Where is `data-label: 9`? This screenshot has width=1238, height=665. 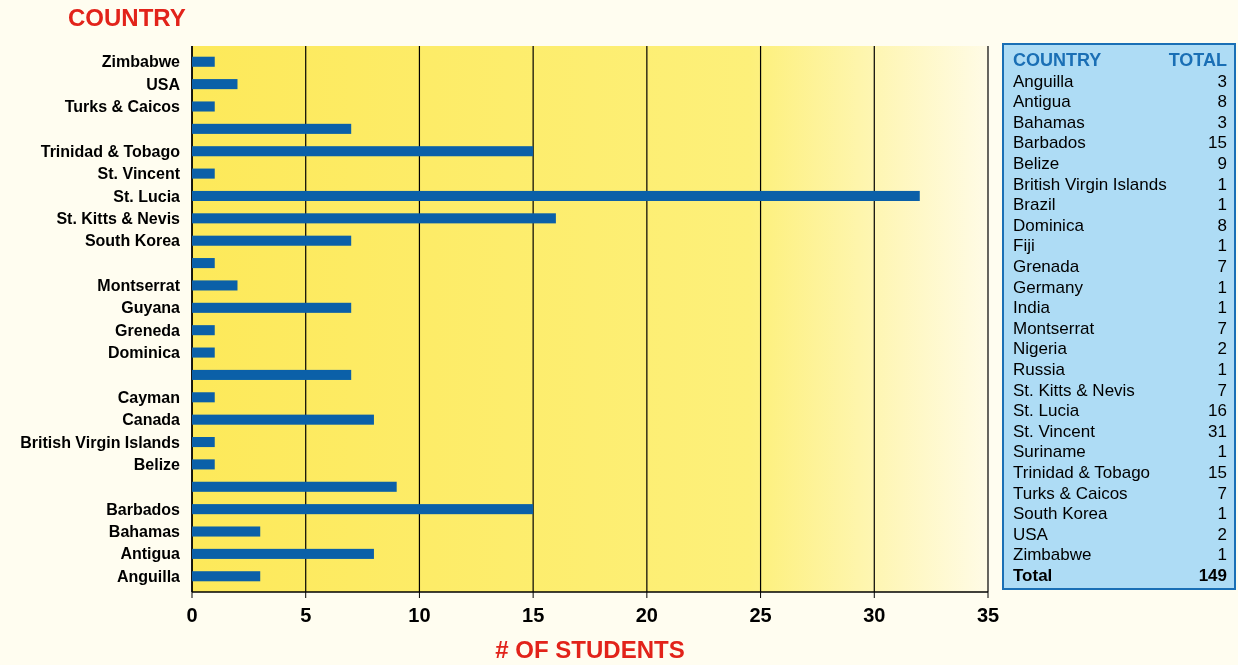 data-label: 9 is located at coordinates (1222, 163).